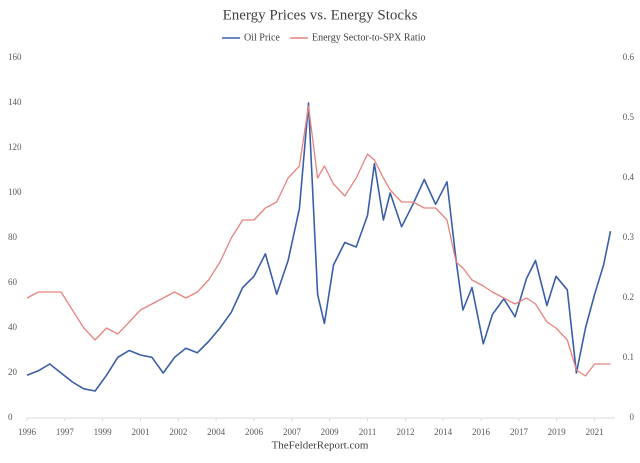  I want to click on x-tick-label: 1997, so click(65, 432).